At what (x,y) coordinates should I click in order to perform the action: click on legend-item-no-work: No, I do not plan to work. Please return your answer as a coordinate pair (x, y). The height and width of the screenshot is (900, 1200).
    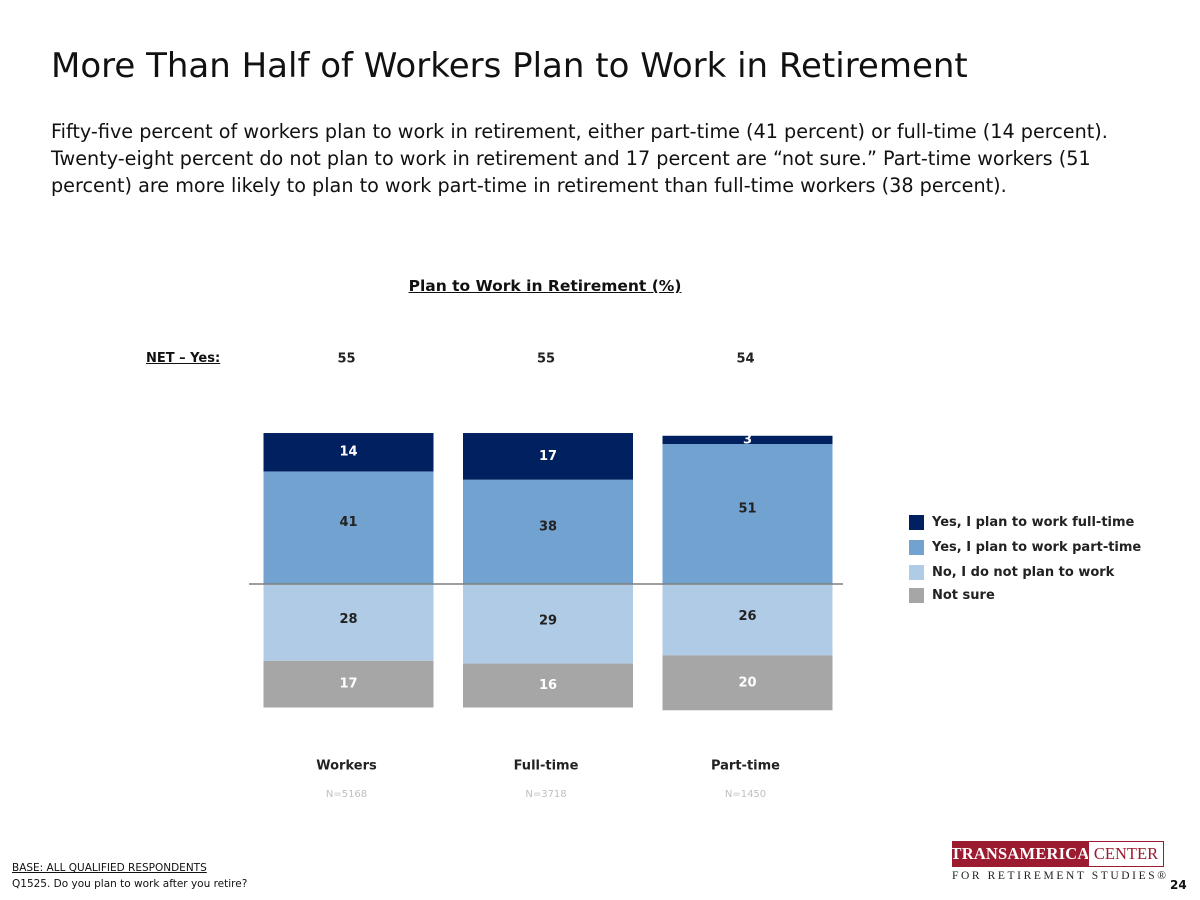
    Looking at the image, I should click on (1025, 572).